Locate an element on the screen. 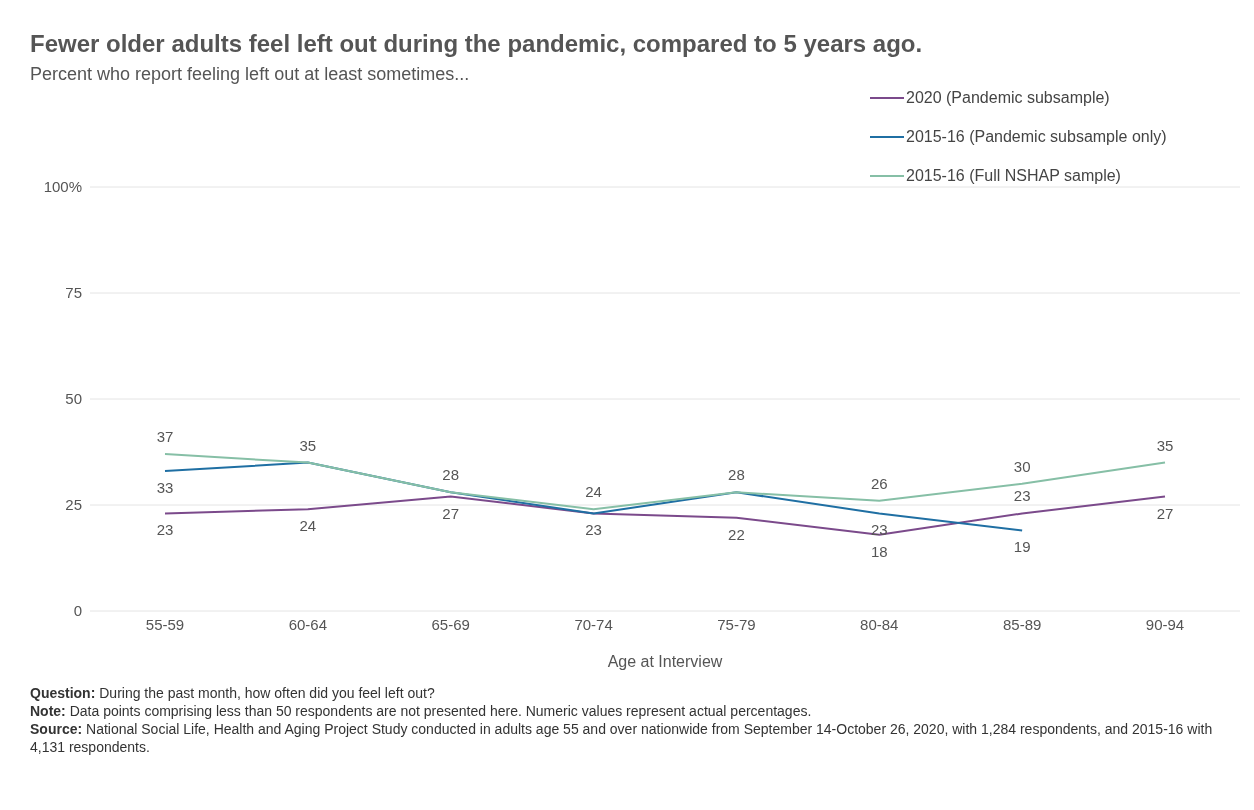 The image size is (1254, 810). y-tick-label: 0 is located at coordinates (77, 611).